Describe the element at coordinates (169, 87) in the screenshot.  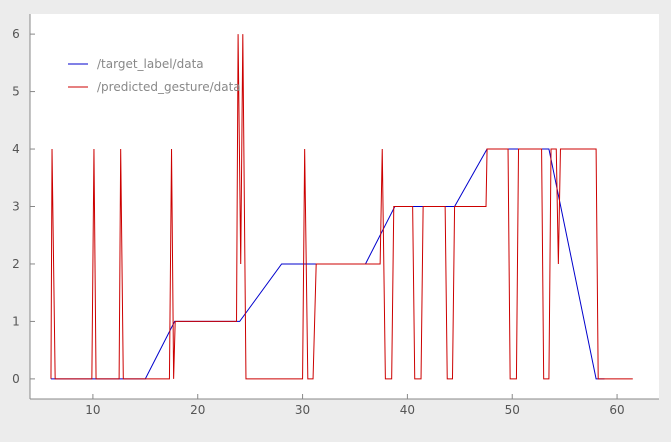
I see `legend-label: /predicted_gesture/data` at that location.